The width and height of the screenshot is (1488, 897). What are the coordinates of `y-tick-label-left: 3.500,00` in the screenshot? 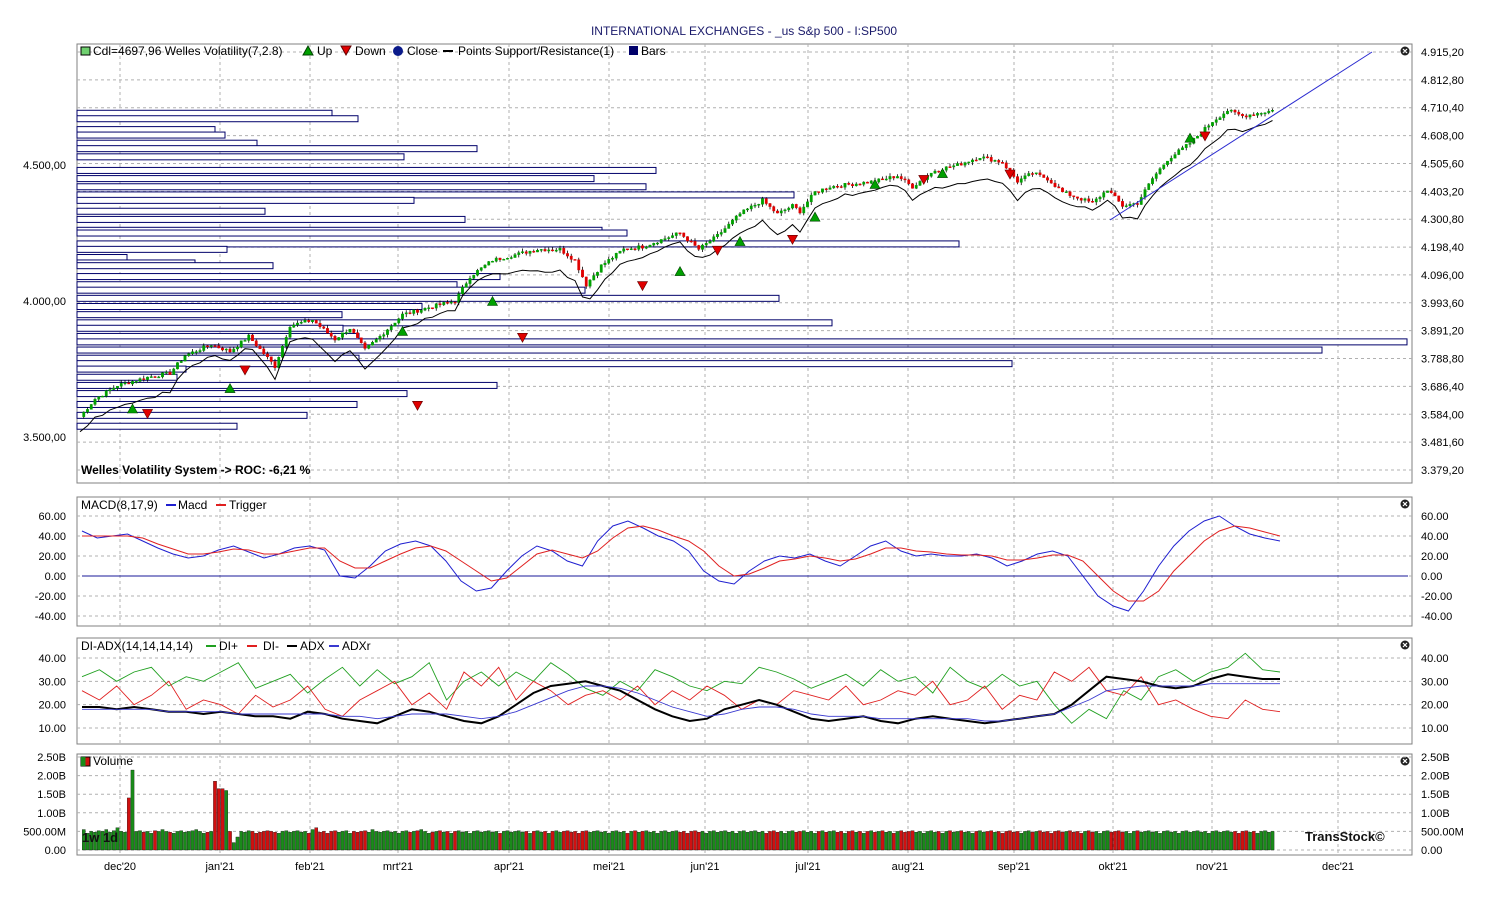 It's located at (44, 438).